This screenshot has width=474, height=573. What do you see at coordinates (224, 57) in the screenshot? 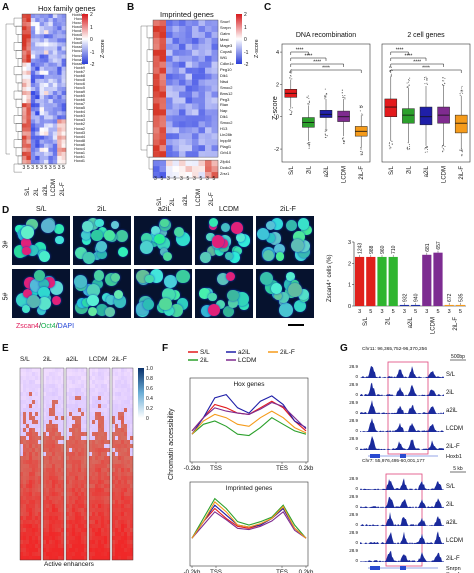
I see `gene-label: Wt1` at bounding box center [224, 57].